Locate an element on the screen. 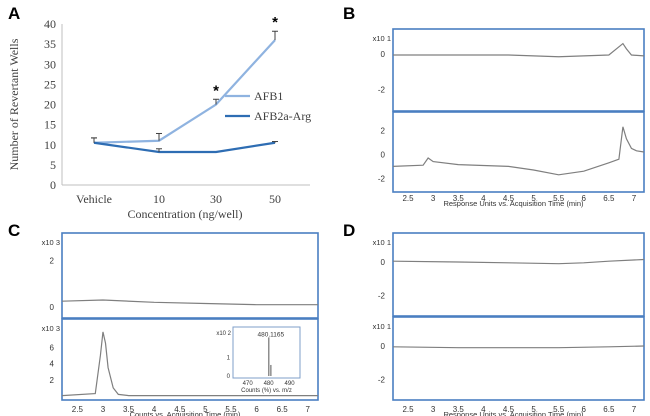  inset-y-tick-label: 0 is located at coordinates (229, 377).